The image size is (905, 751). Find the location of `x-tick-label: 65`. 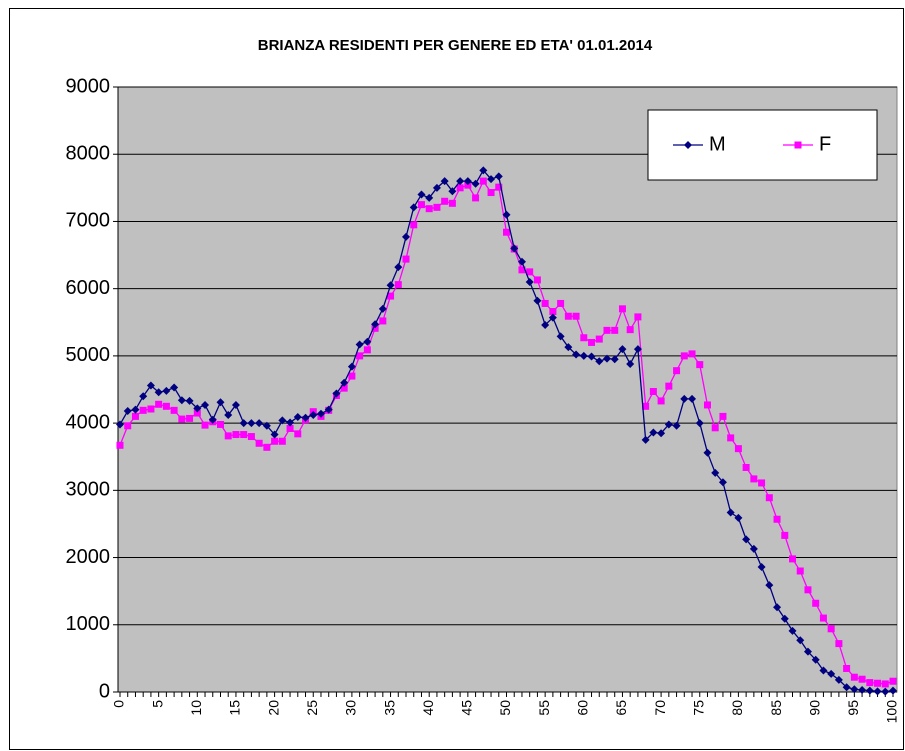

x-tick-label: 65 is located at coordinates (621, 708).